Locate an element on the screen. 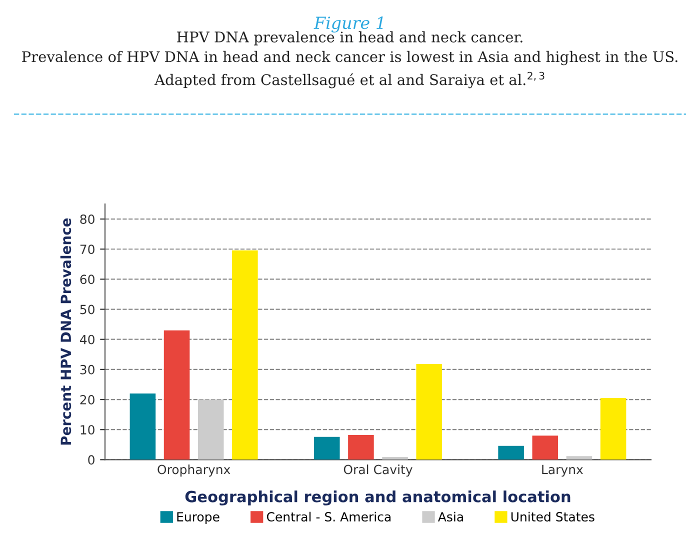 The width and height of the screenshot is (700, 544). y-tick-label: 50 is located at coordinates (87, 309).